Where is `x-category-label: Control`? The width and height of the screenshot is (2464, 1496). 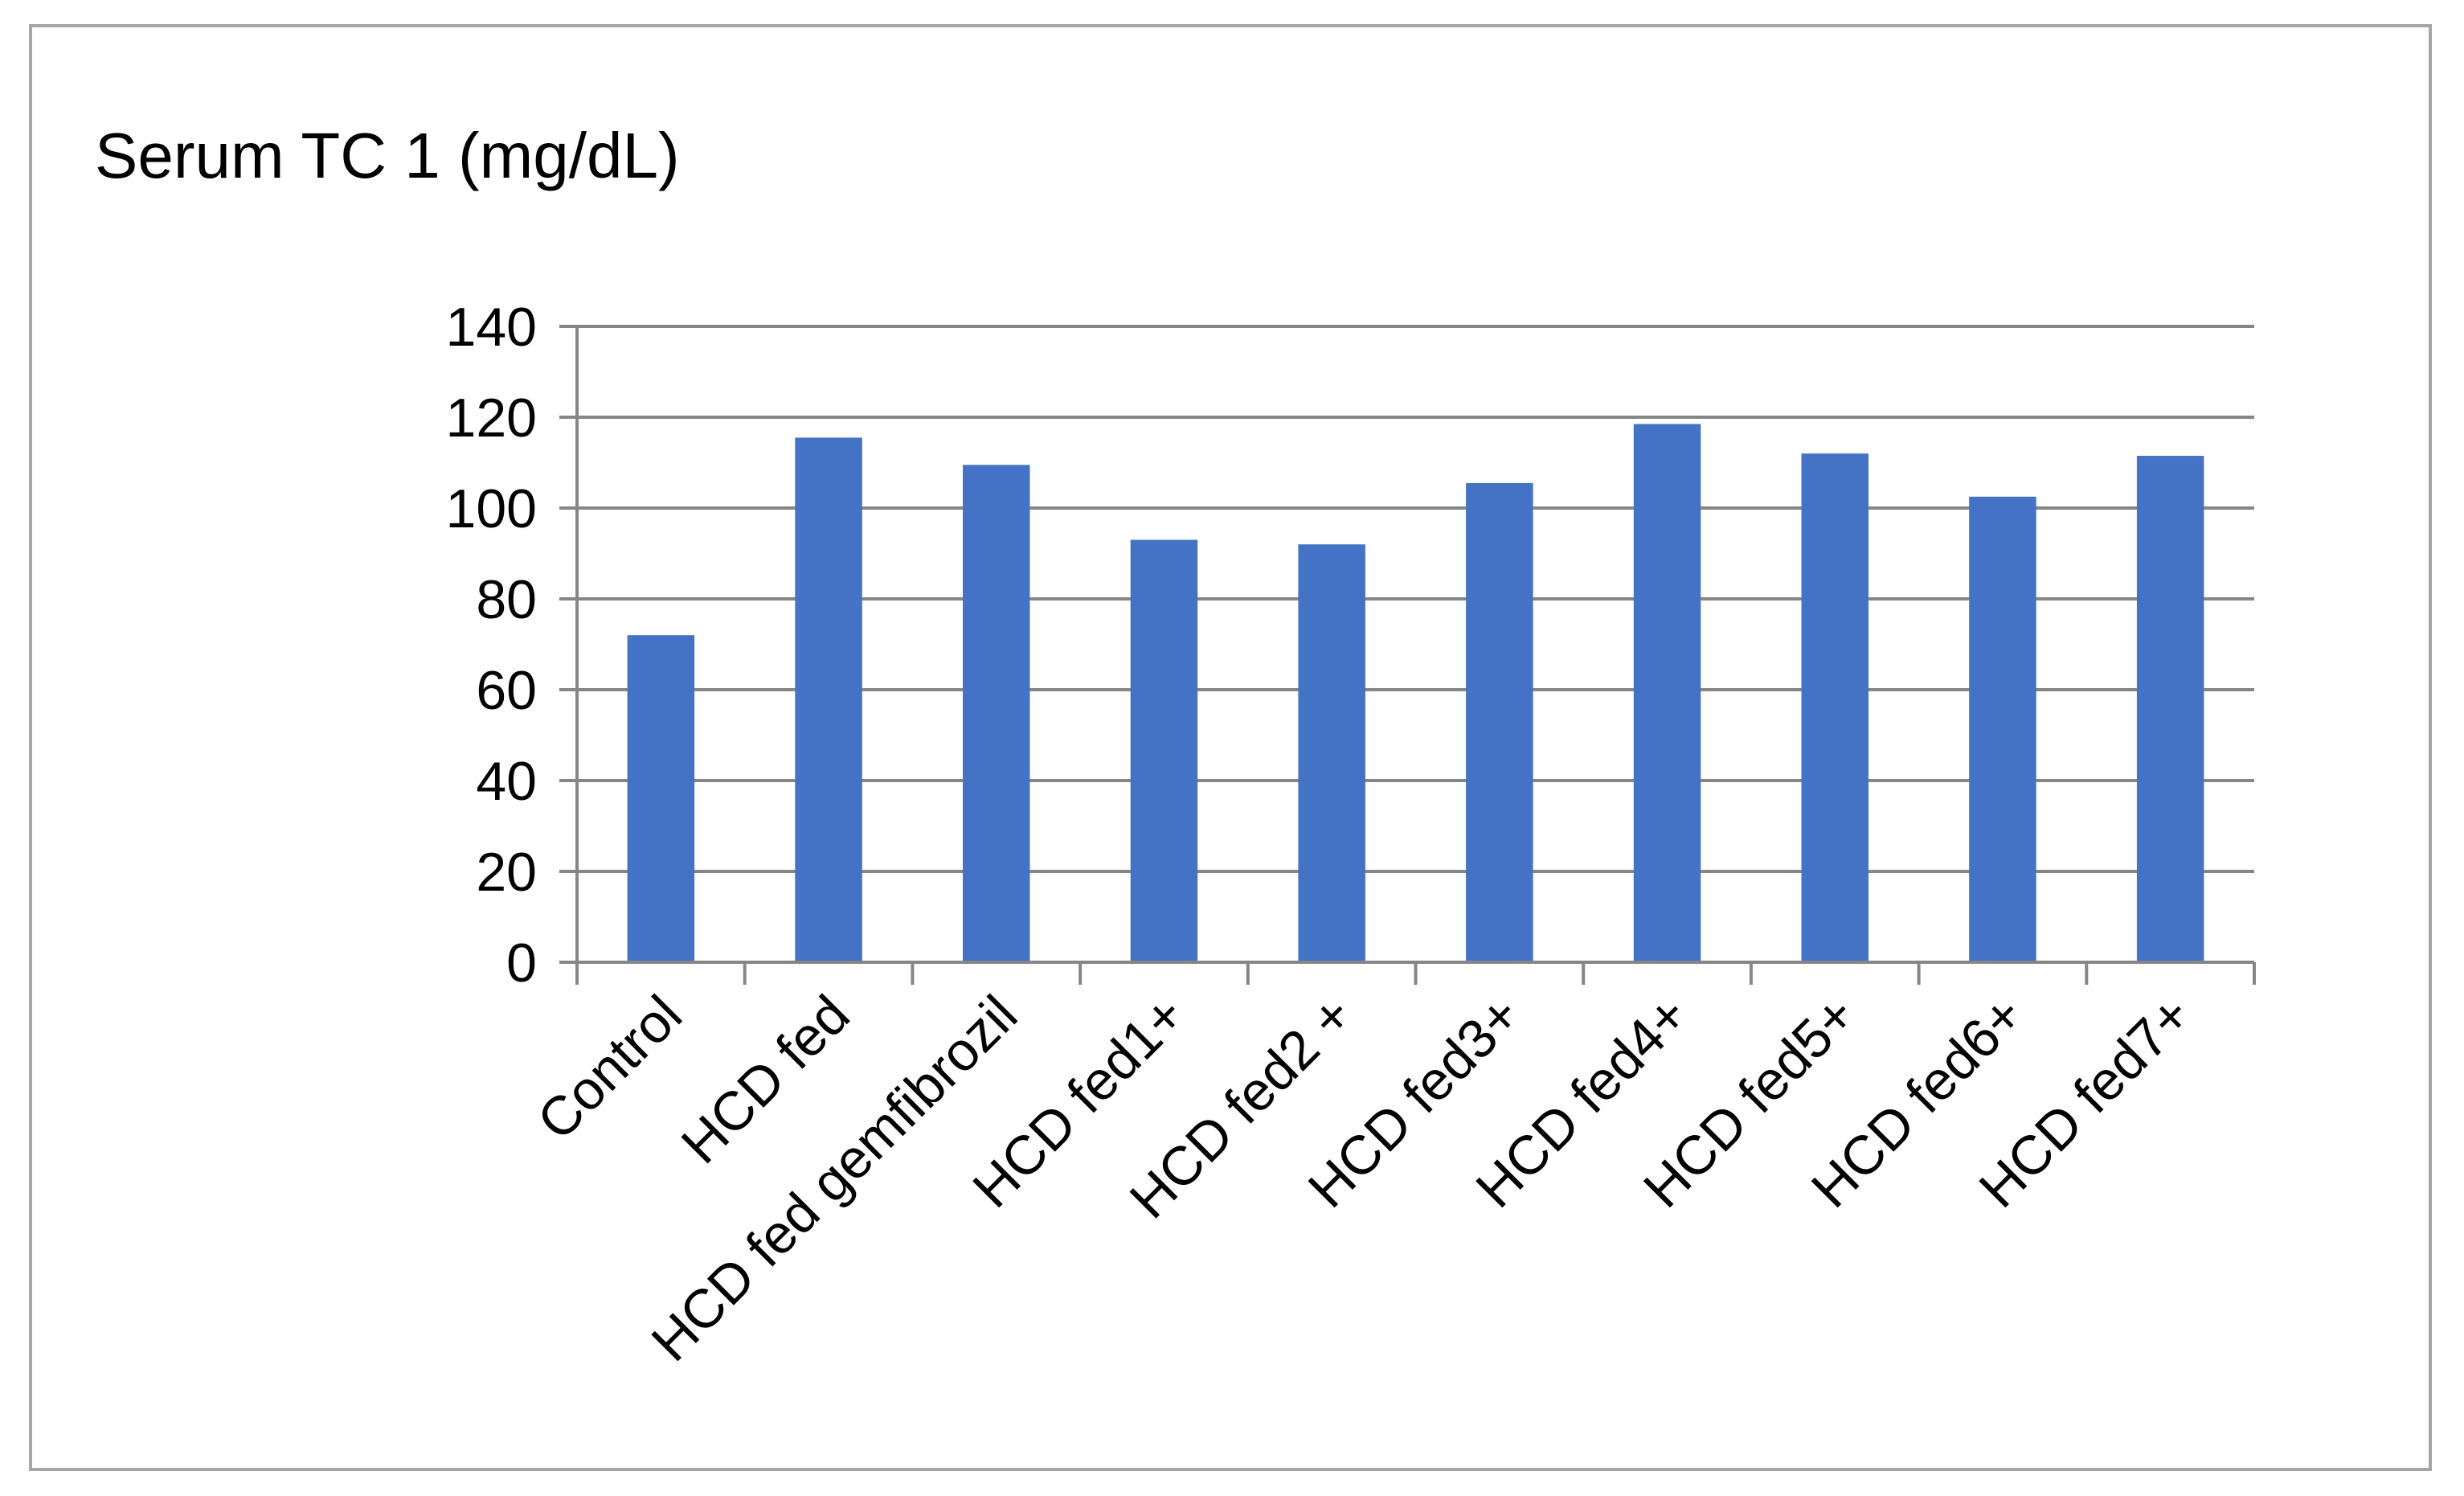
x-category-label: Control is located at coordinates (610, 1068).